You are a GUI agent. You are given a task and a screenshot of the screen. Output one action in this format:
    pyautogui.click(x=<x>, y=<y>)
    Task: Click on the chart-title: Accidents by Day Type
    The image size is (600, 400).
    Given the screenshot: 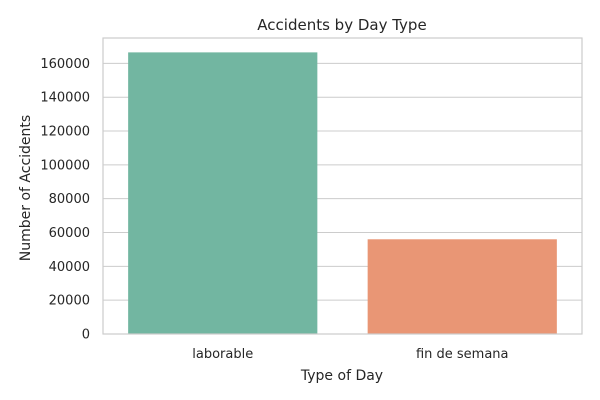 What is the action you would take?
    pyautogui.click(x=341, y=25)
    